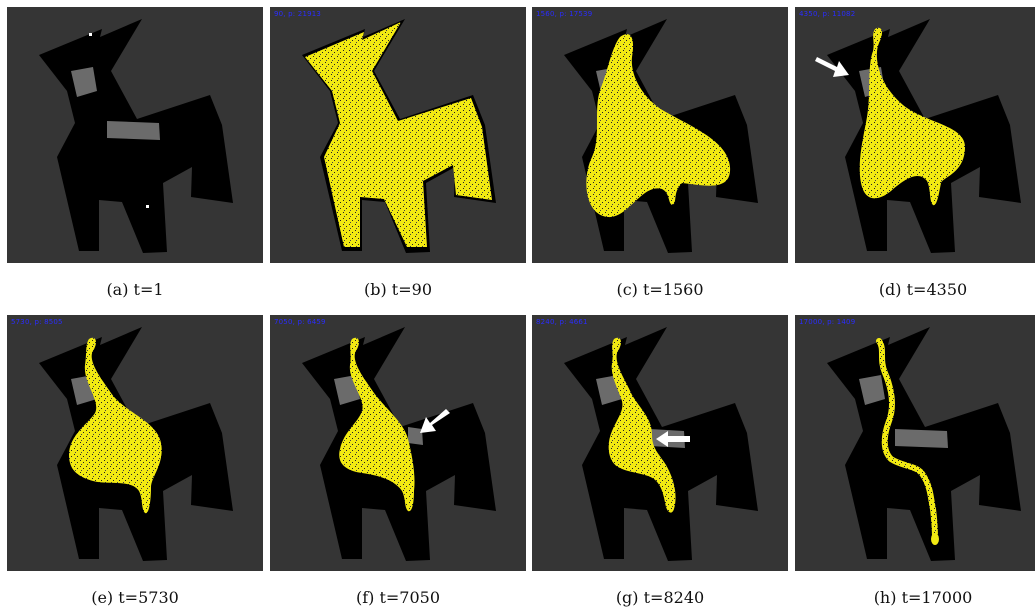 This screenshot has width=1035, height=611. I want to click on panel-caption: (c) t=1560, so click(660, 289).